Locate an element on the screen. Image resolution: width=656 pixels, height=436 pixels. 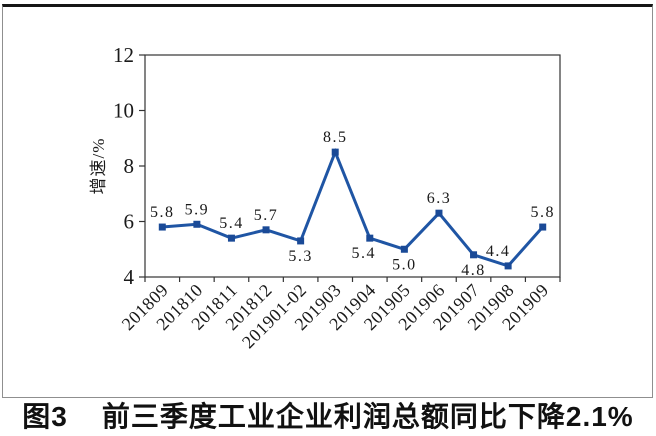
figure-number: 图3 is located at coordinates (45, 416).